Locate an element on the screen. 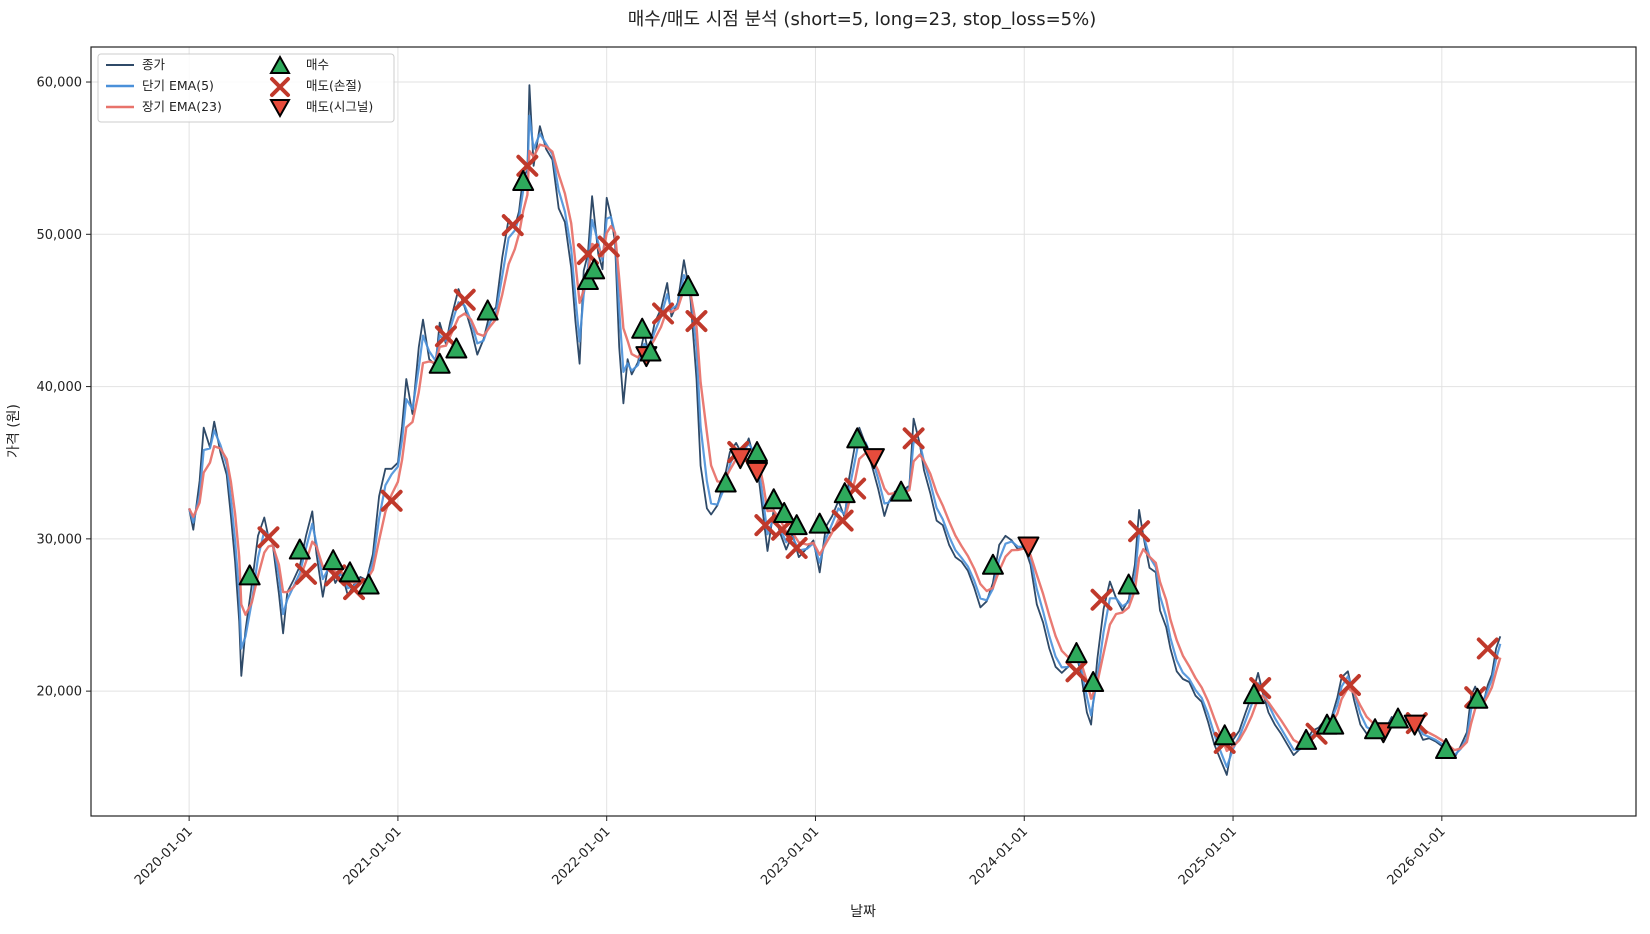 This screenshot has height=934, width=1650. legend-swatch-sell-signal is located at coordinates (280, 109).